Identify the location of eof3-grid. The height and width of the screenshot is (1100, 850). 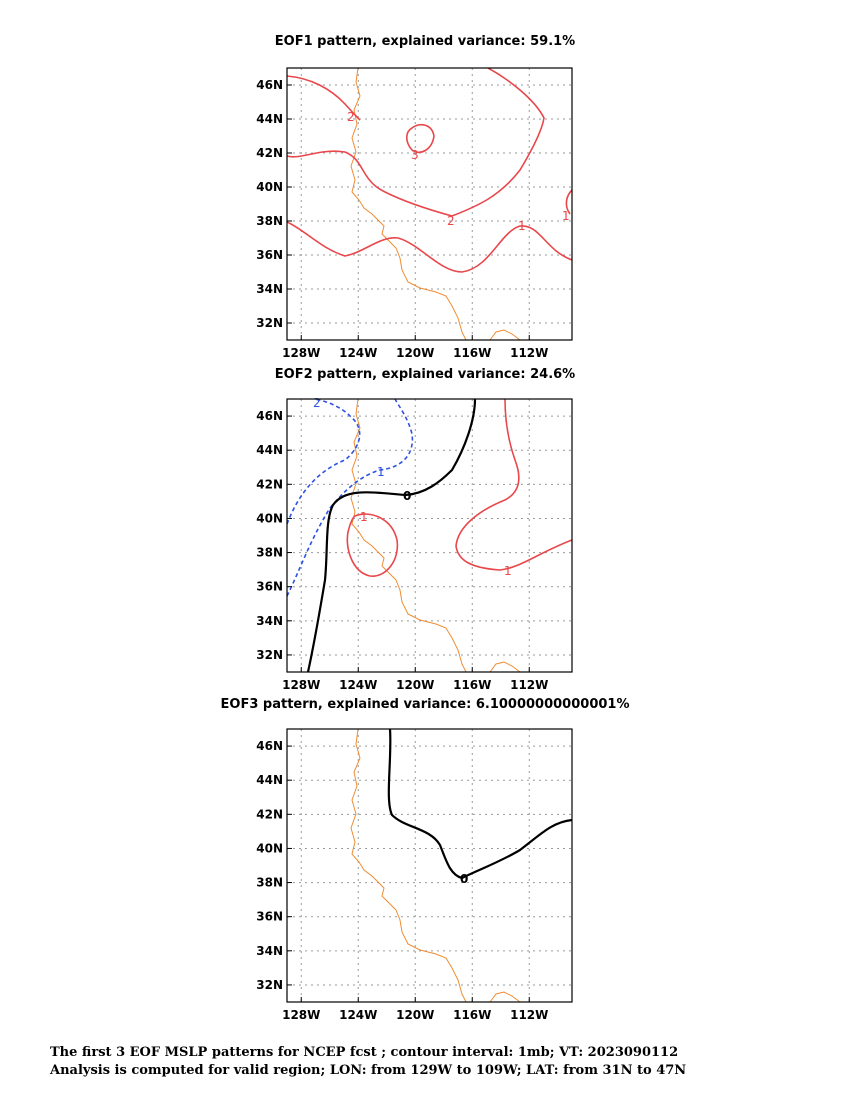
(429, 865).